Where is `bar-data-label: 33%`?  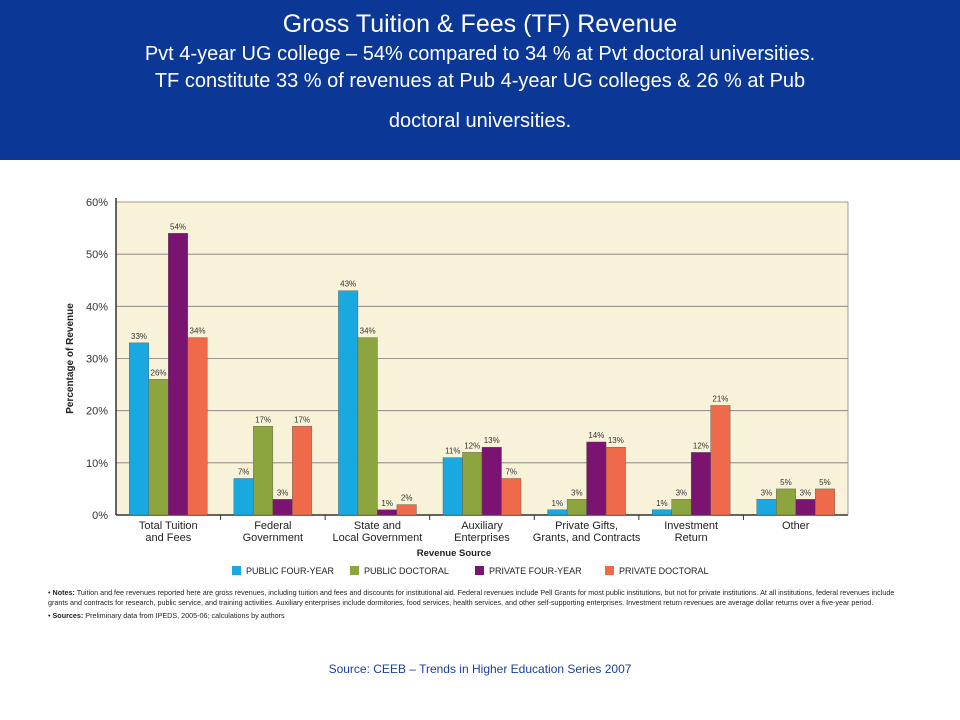
bar-data-label: 33% is located at coordinates (139, 336).